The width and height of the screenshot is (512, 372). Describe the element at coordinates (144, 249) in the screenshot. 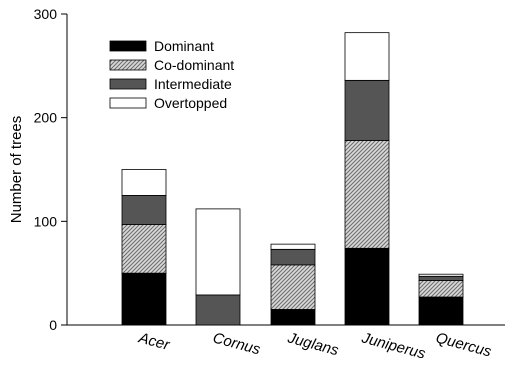

I see `bar-segment-acer-co-dominant` at that location.